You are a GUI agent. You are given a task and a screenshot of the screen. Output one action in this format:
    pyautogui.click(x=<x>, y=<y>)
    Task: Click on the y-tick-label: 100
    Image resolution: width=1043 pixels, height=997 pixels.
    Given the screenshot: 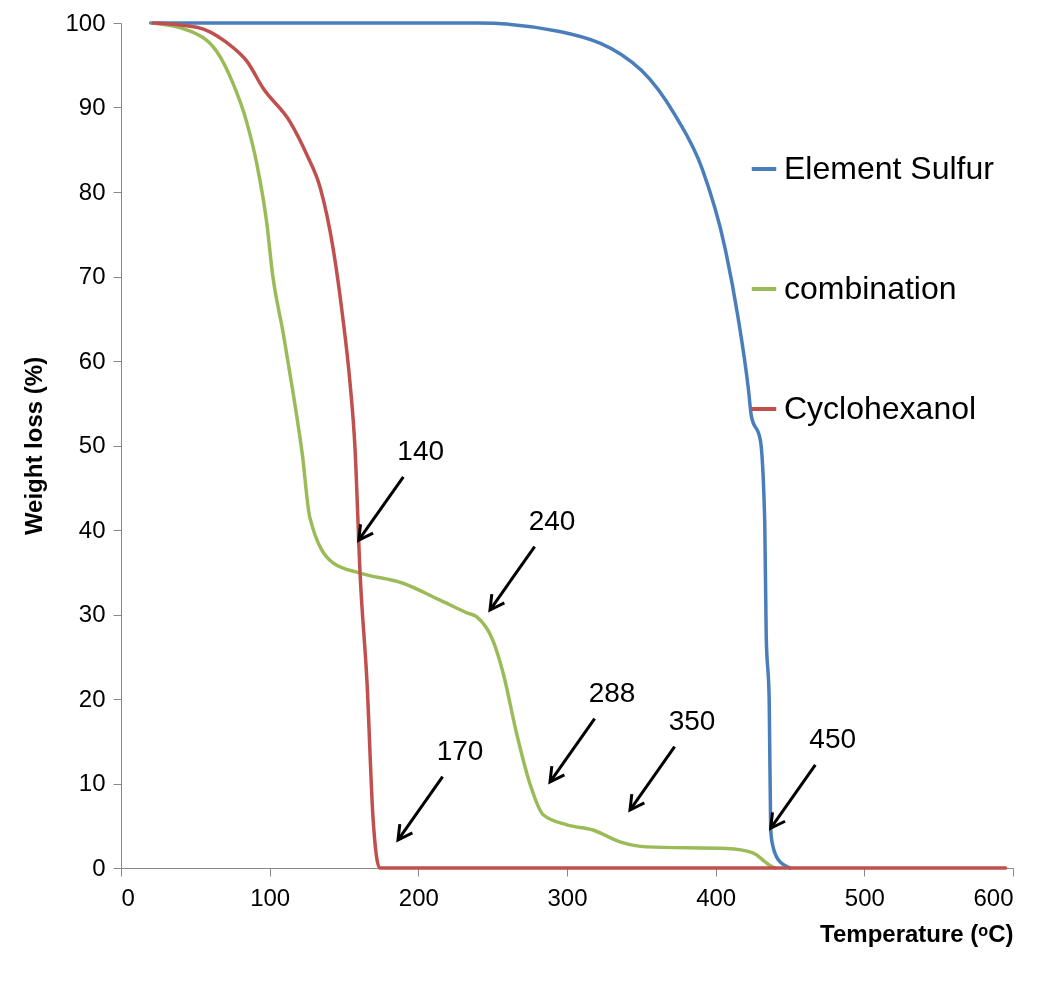 What is the action you would take?
    pyautogui.click(x=85, y=22)
    